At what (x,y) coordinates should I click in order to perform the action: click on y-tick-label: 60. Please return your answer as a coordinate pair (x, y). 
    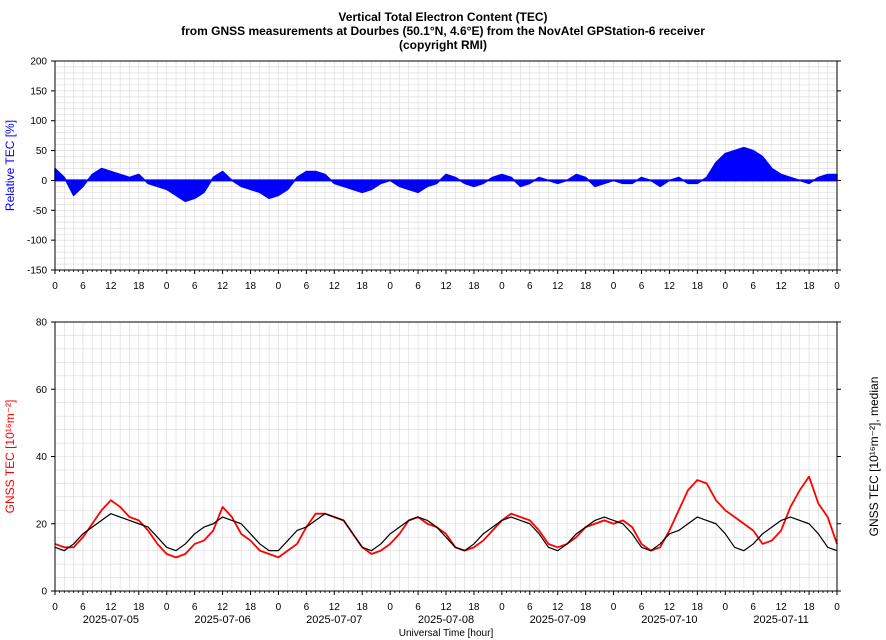
    Looking at the image, I should click on (42, 390).